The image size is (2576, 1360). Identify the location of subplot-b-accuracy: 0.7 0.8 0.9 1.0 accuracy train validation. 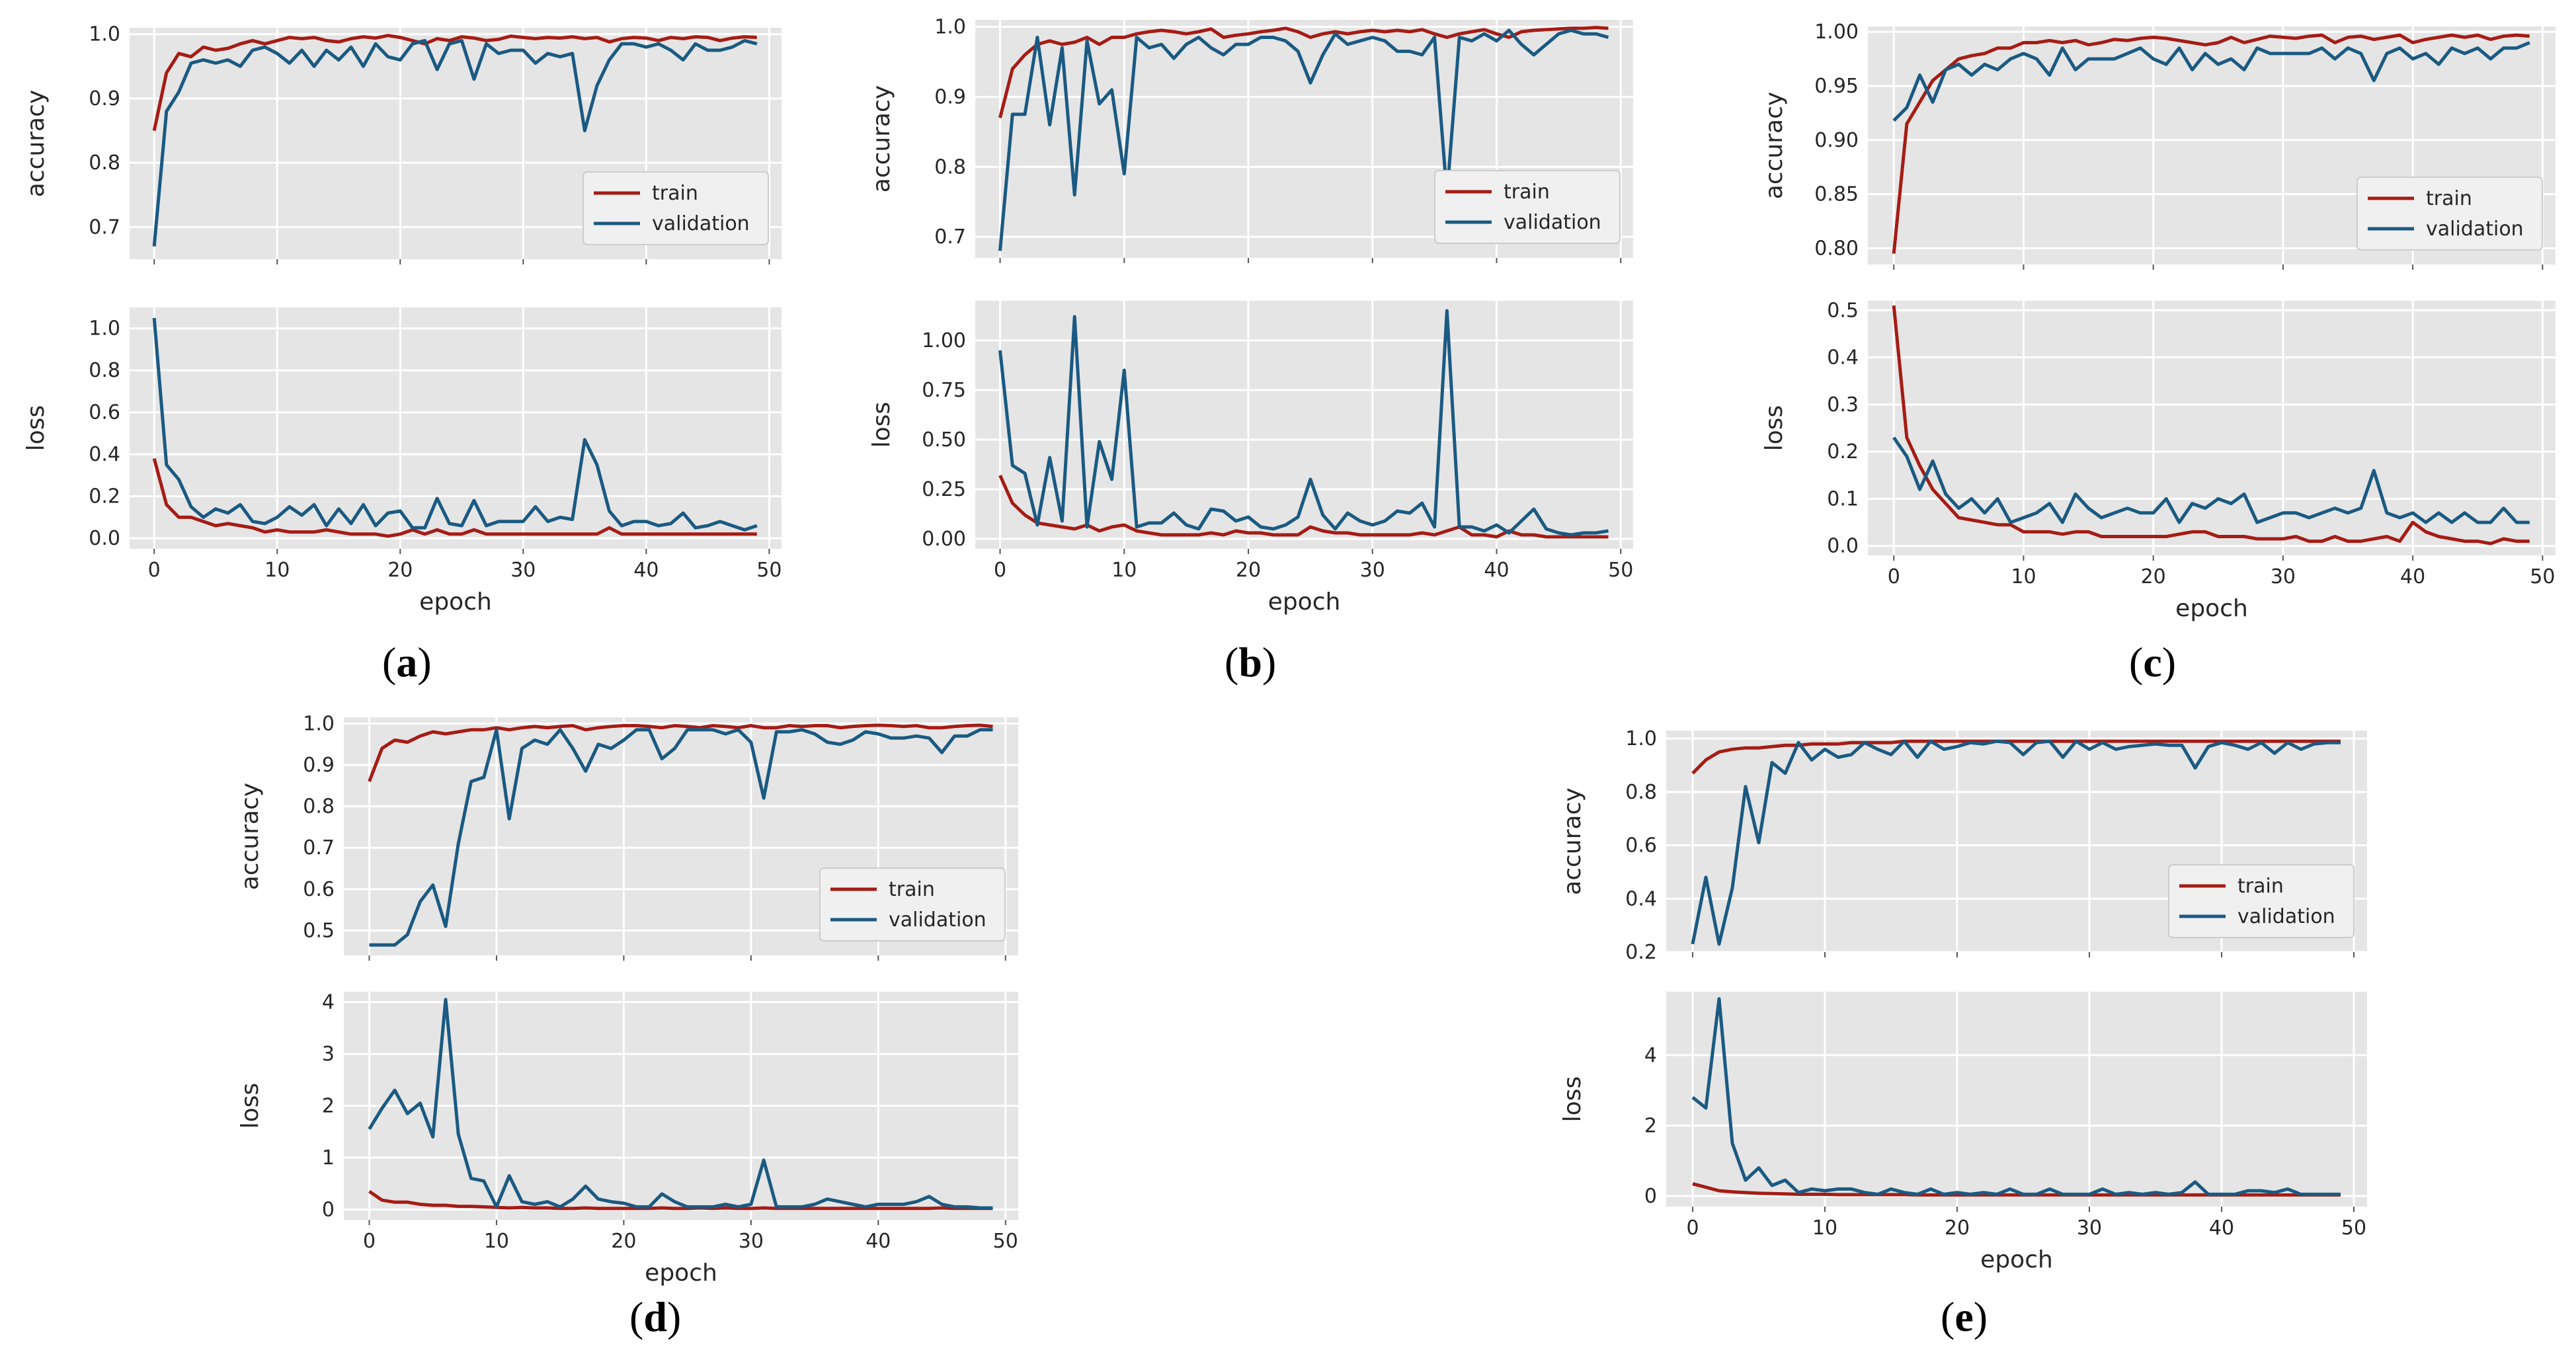
(1251, 139).